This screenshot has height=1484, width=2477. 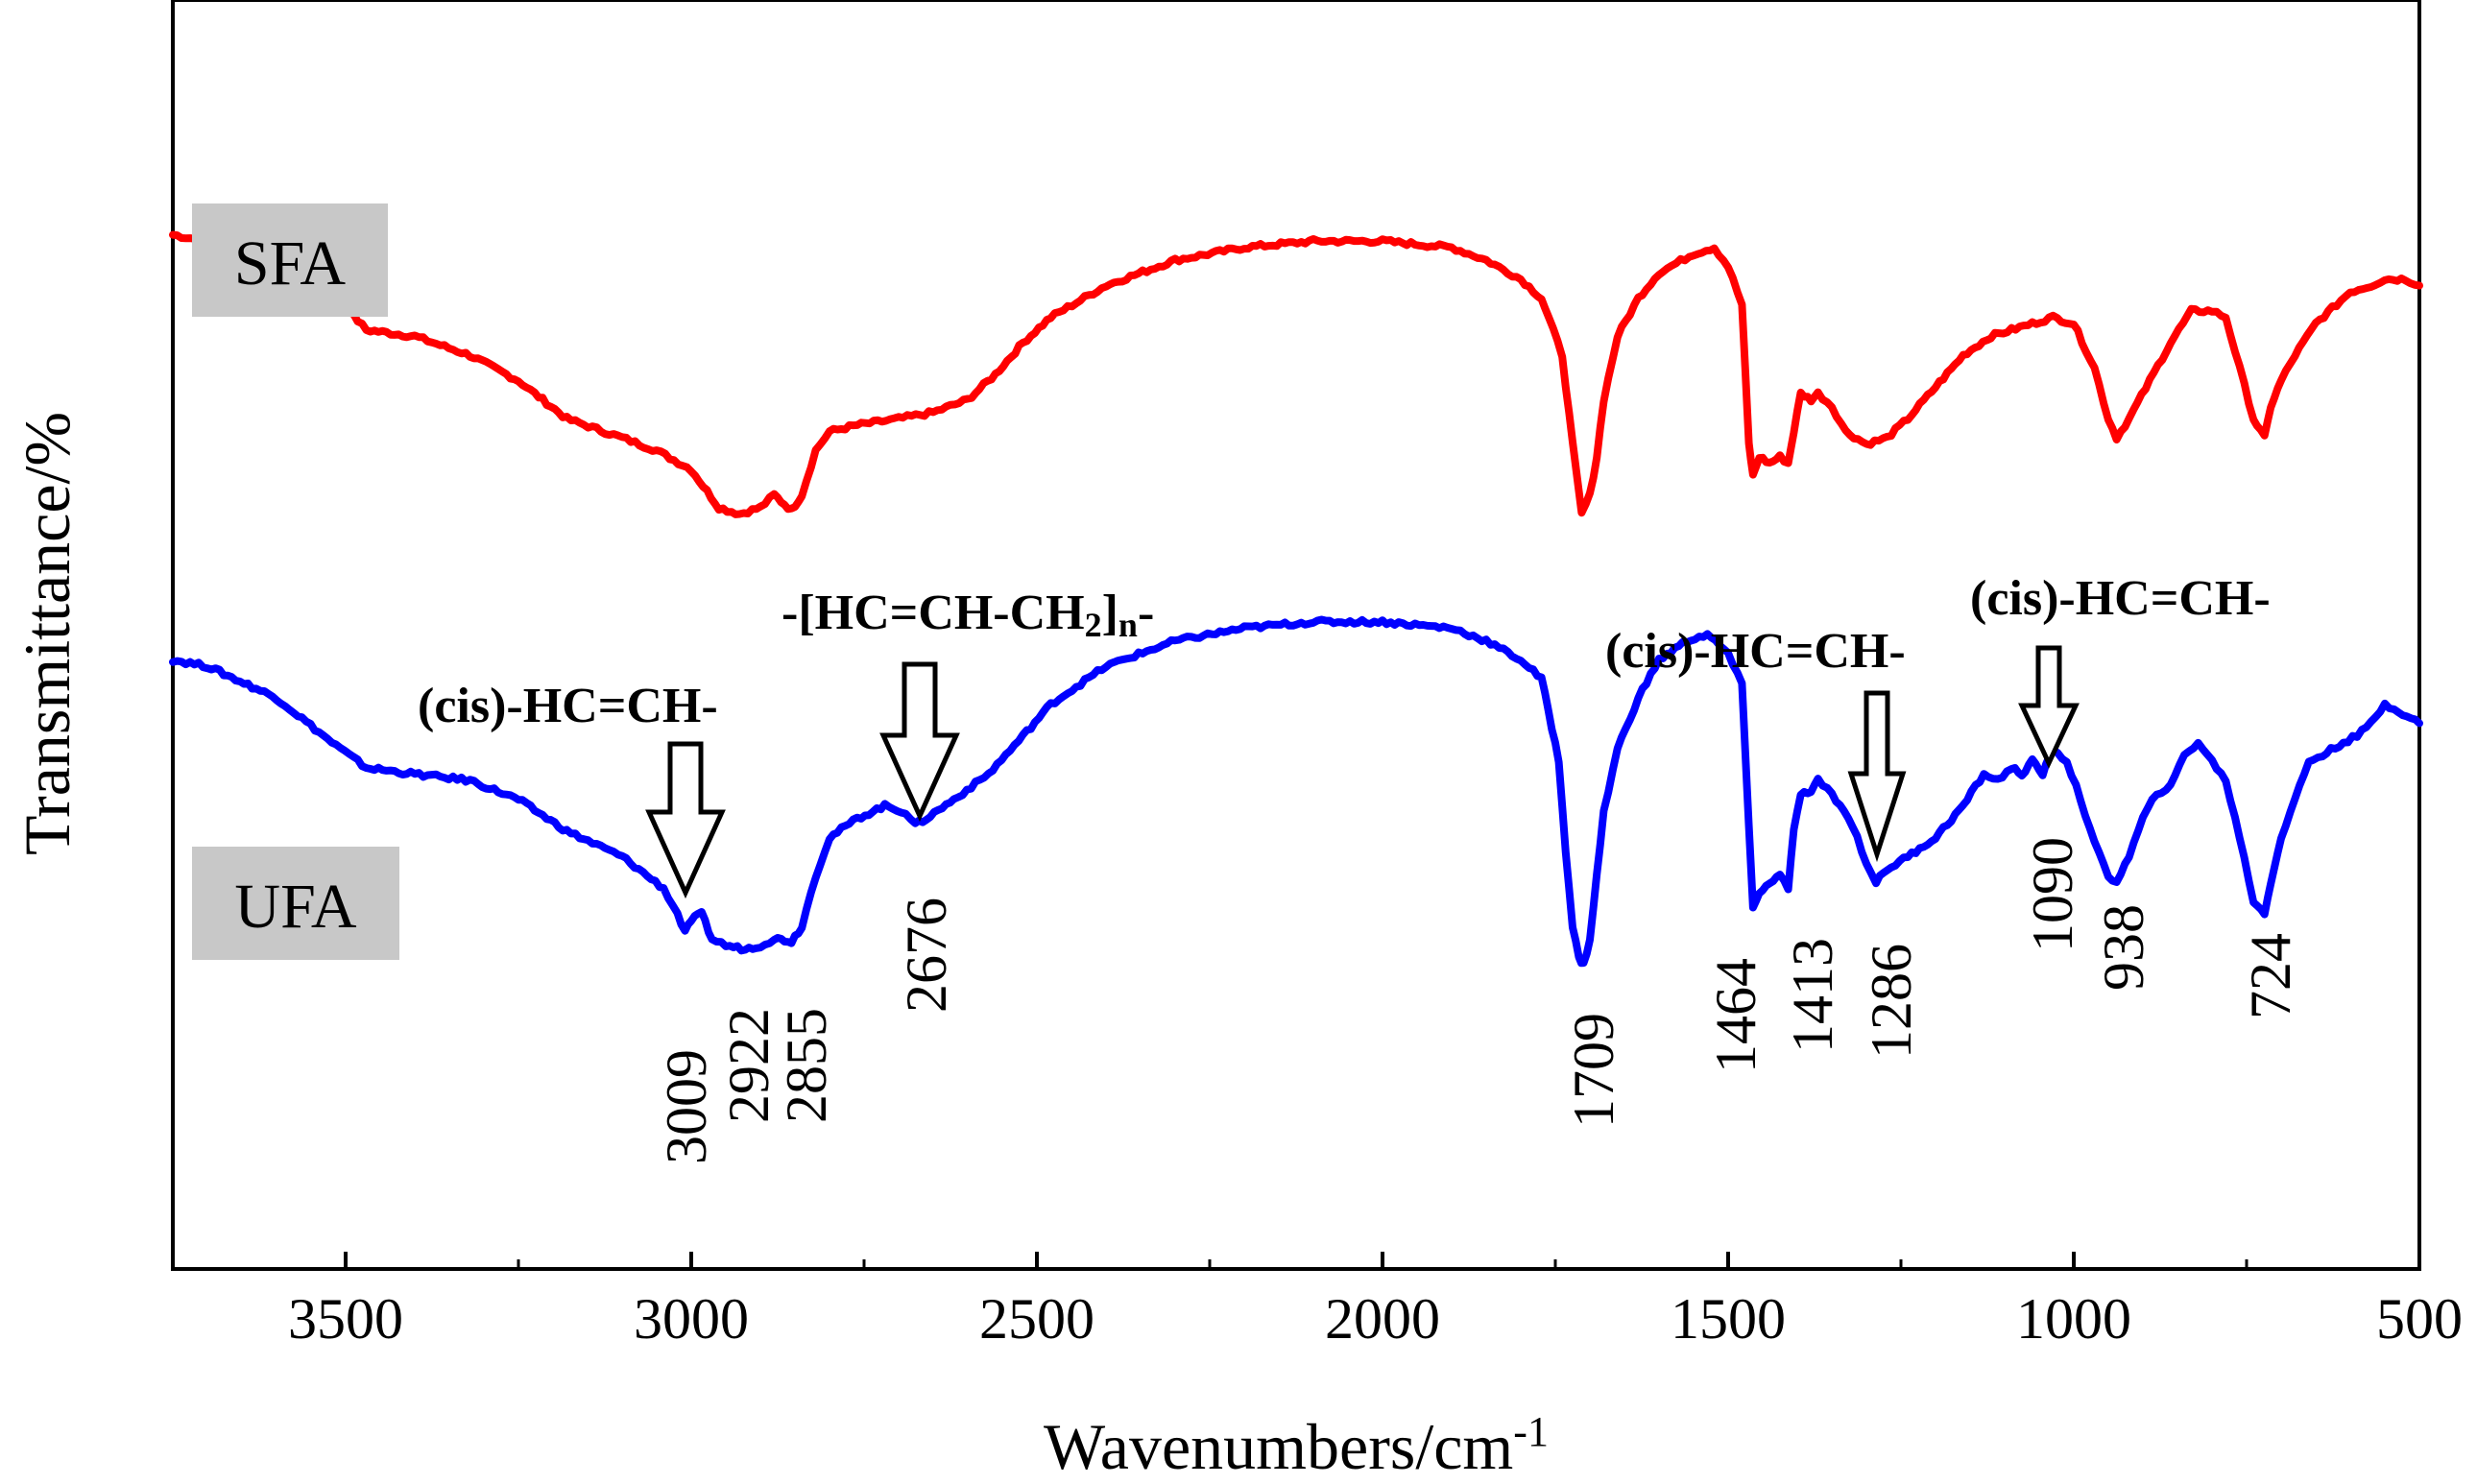 What do you see at coordinates (749, 1065) in the screenshot?
I see `peak-label-2922: 2922` at bounding box center [749, 1065].